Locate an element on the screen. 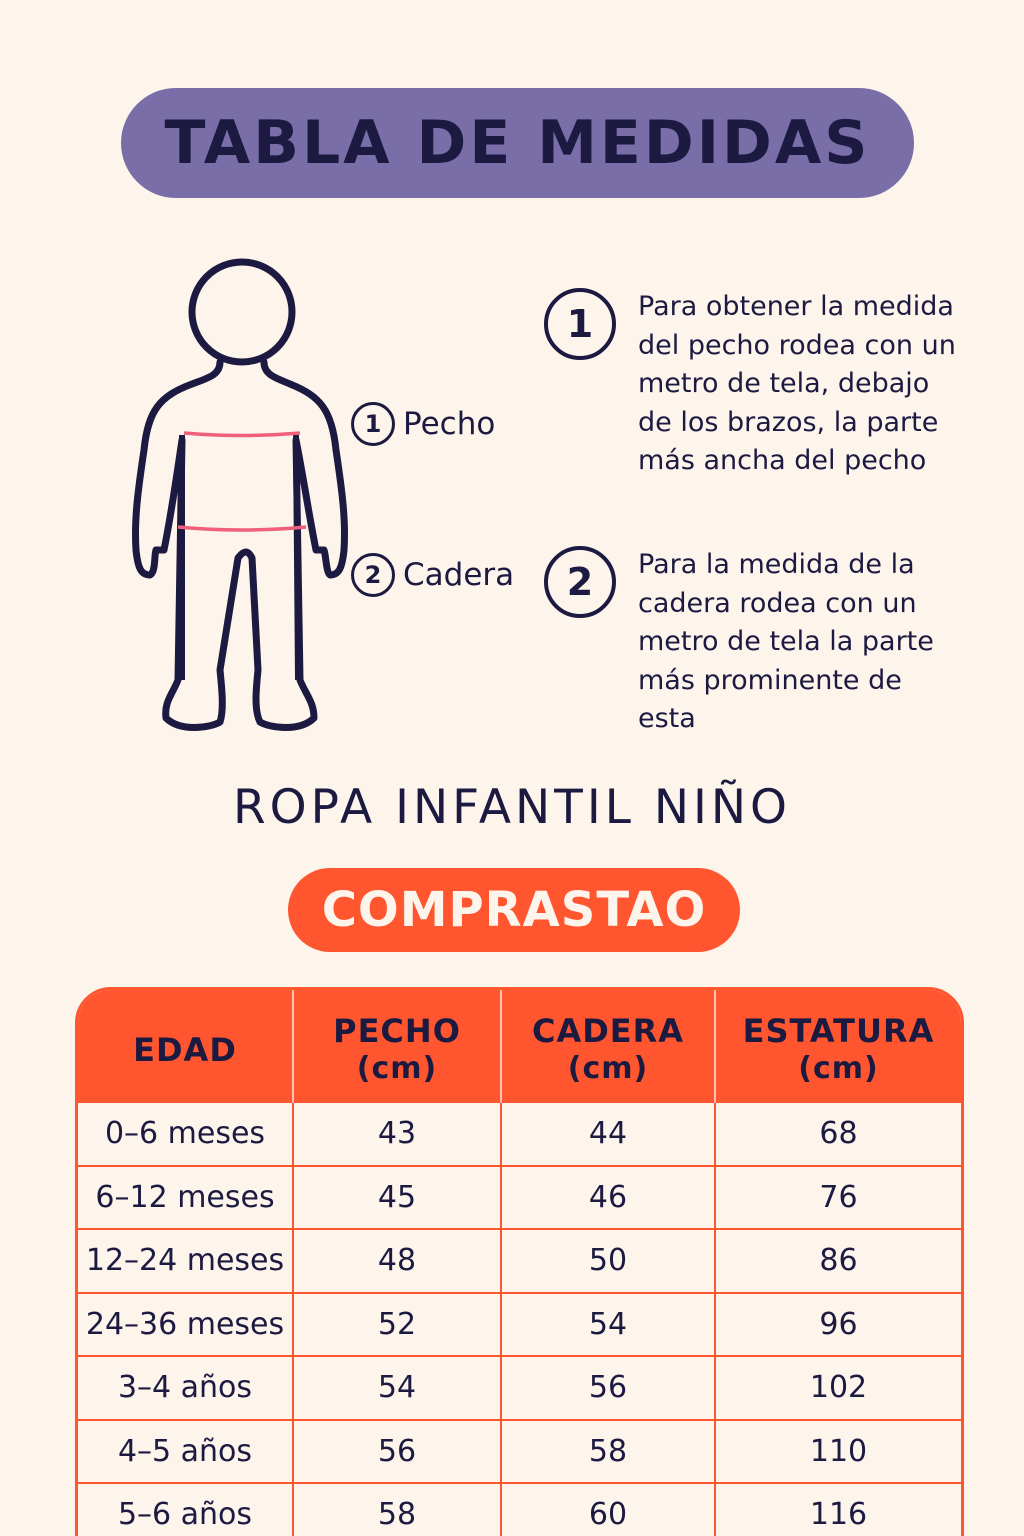 The image size is (1024, 1536). figure-label-pecho: 1 Pecho is located at coordinates (423, 424).